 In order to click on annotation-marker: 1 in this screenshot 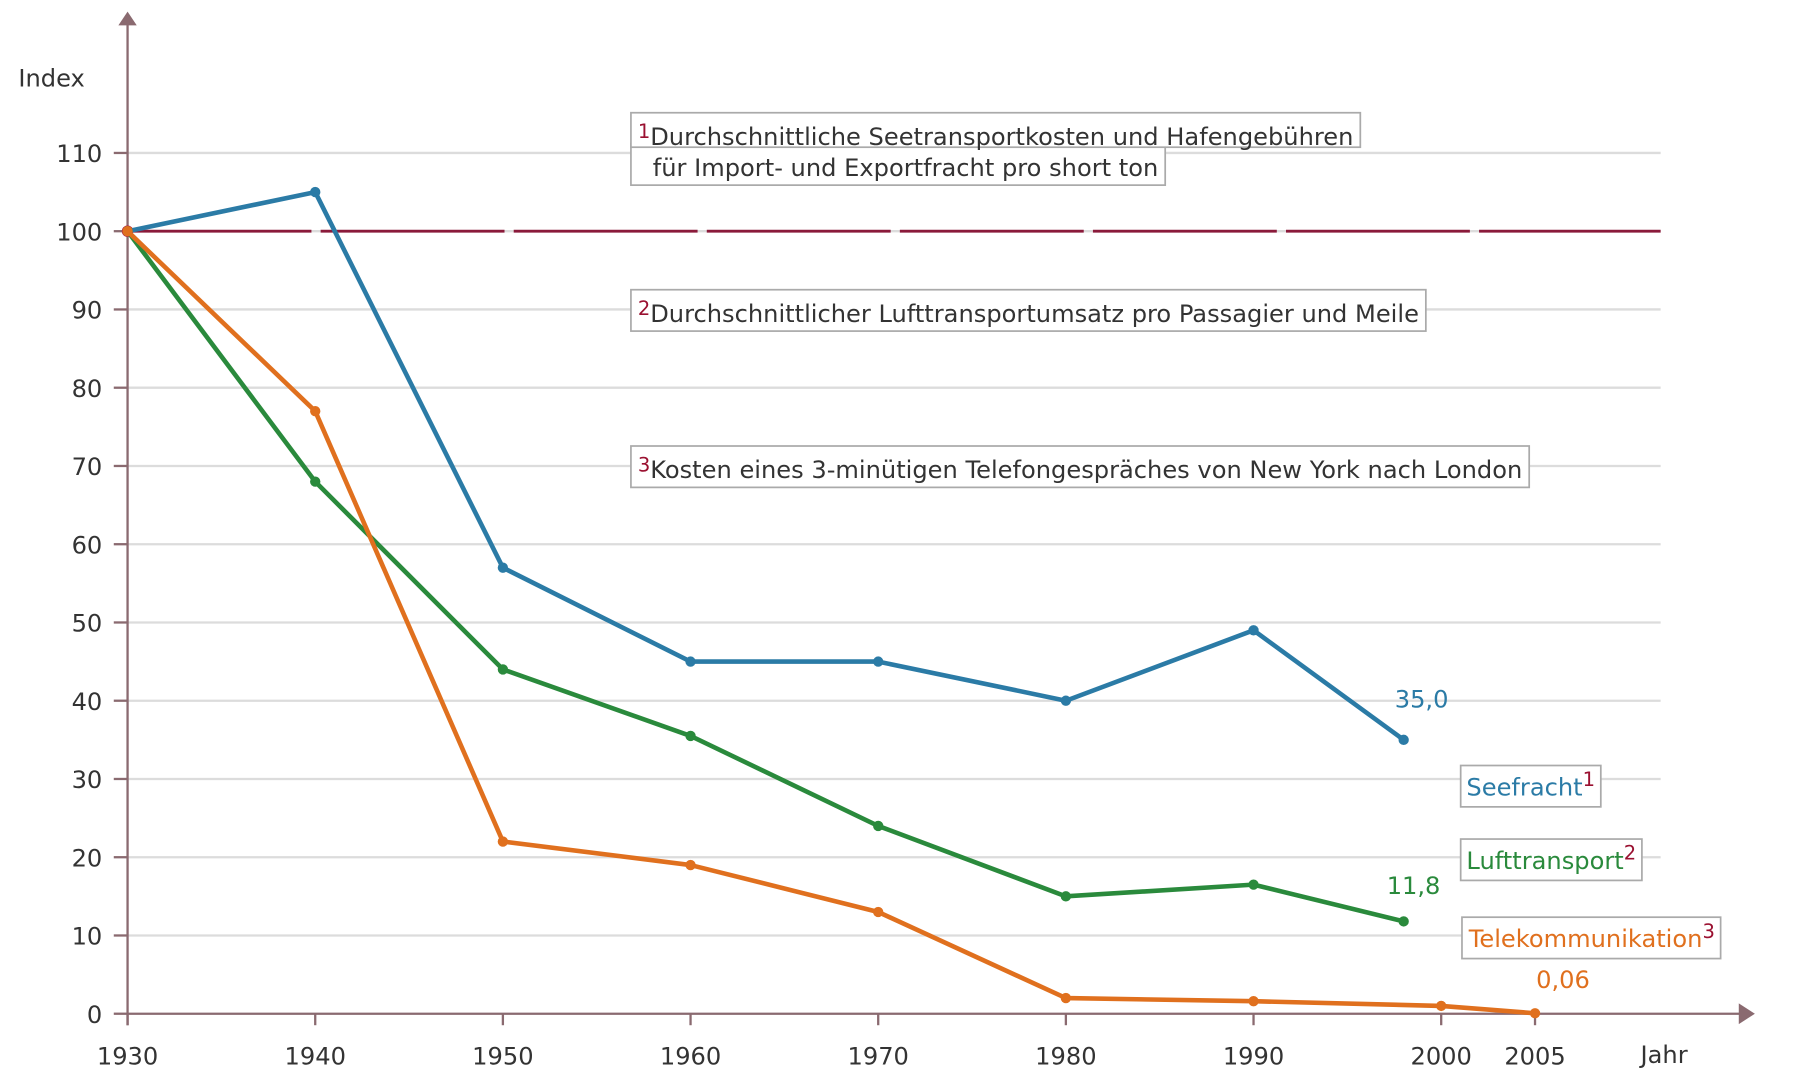, I will do `click(644, 131)`.